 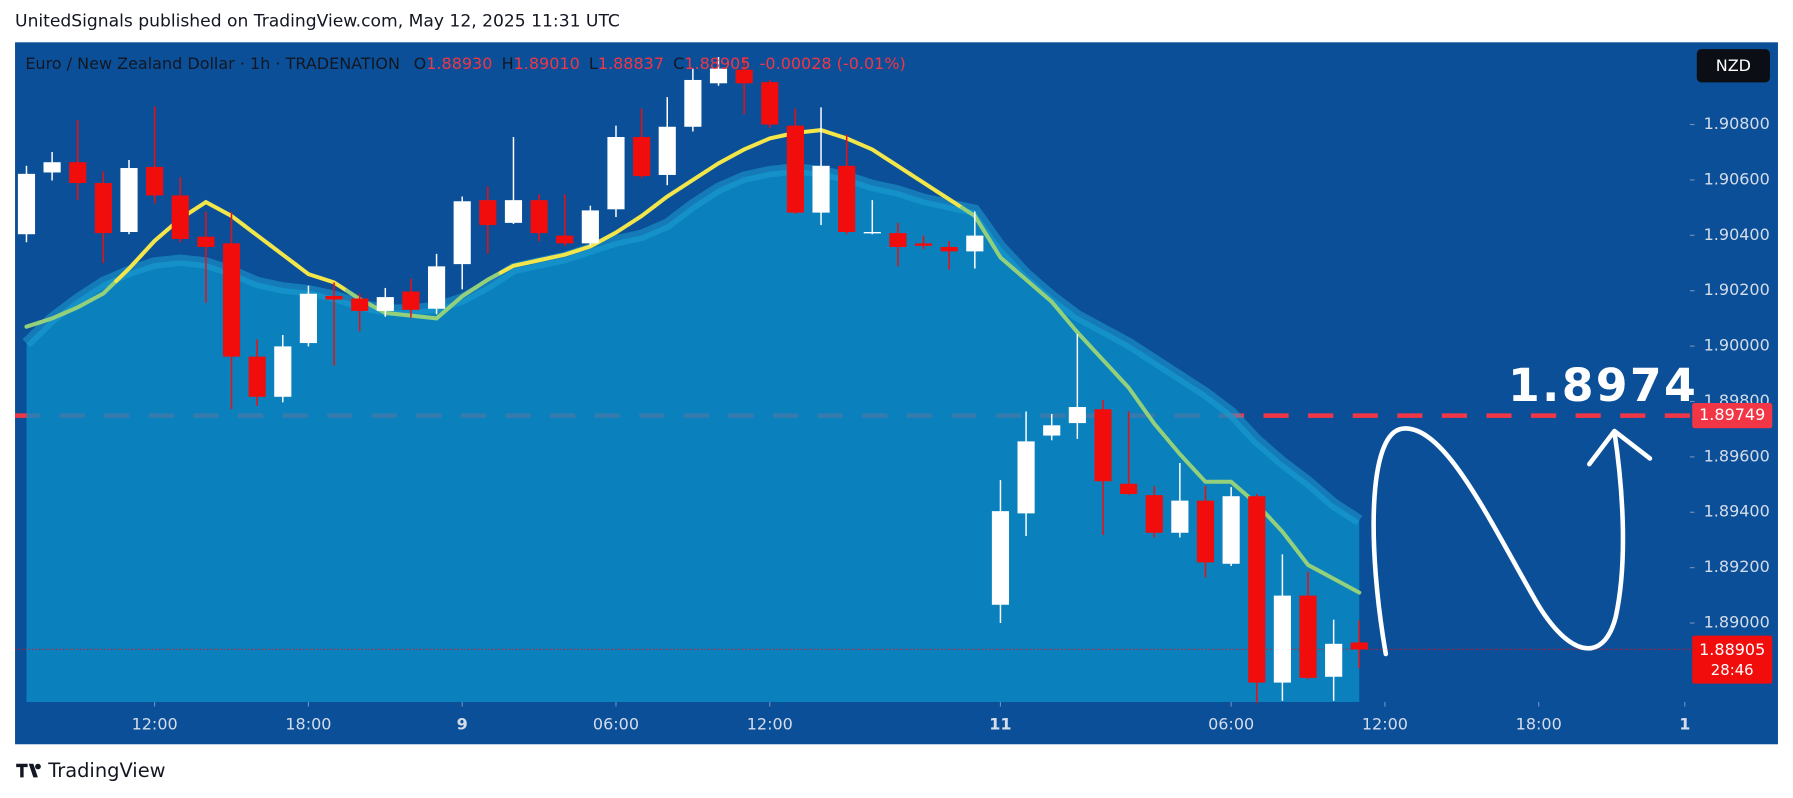 What do you see at coordinates (1732, 659) in the screenshot?
I see `last-price-tag` at bounding box center [1732, 659].